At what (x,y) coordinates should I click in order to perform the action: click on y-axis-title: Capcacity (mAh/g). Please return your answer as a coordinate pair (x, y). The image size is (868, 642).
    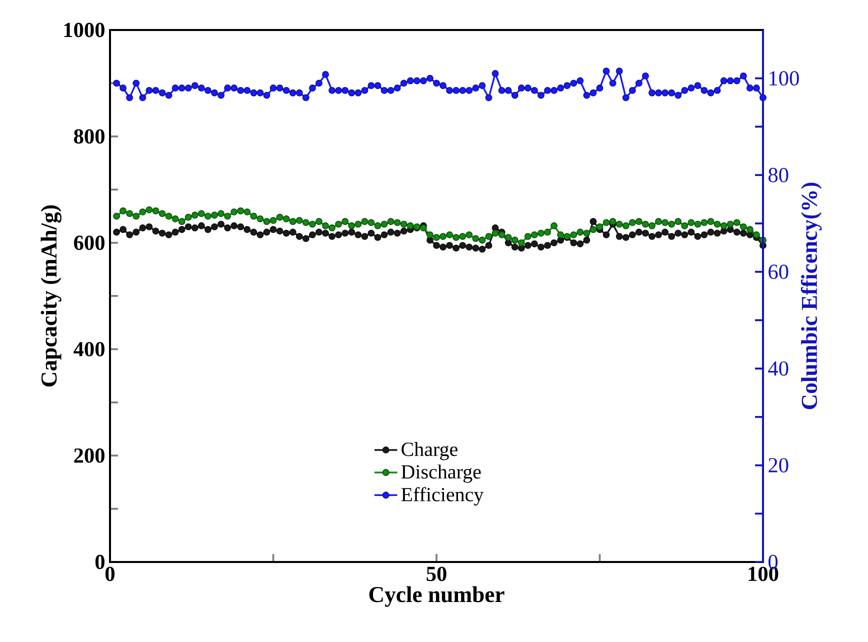
    Looking at the image, I should click on (51, 295).